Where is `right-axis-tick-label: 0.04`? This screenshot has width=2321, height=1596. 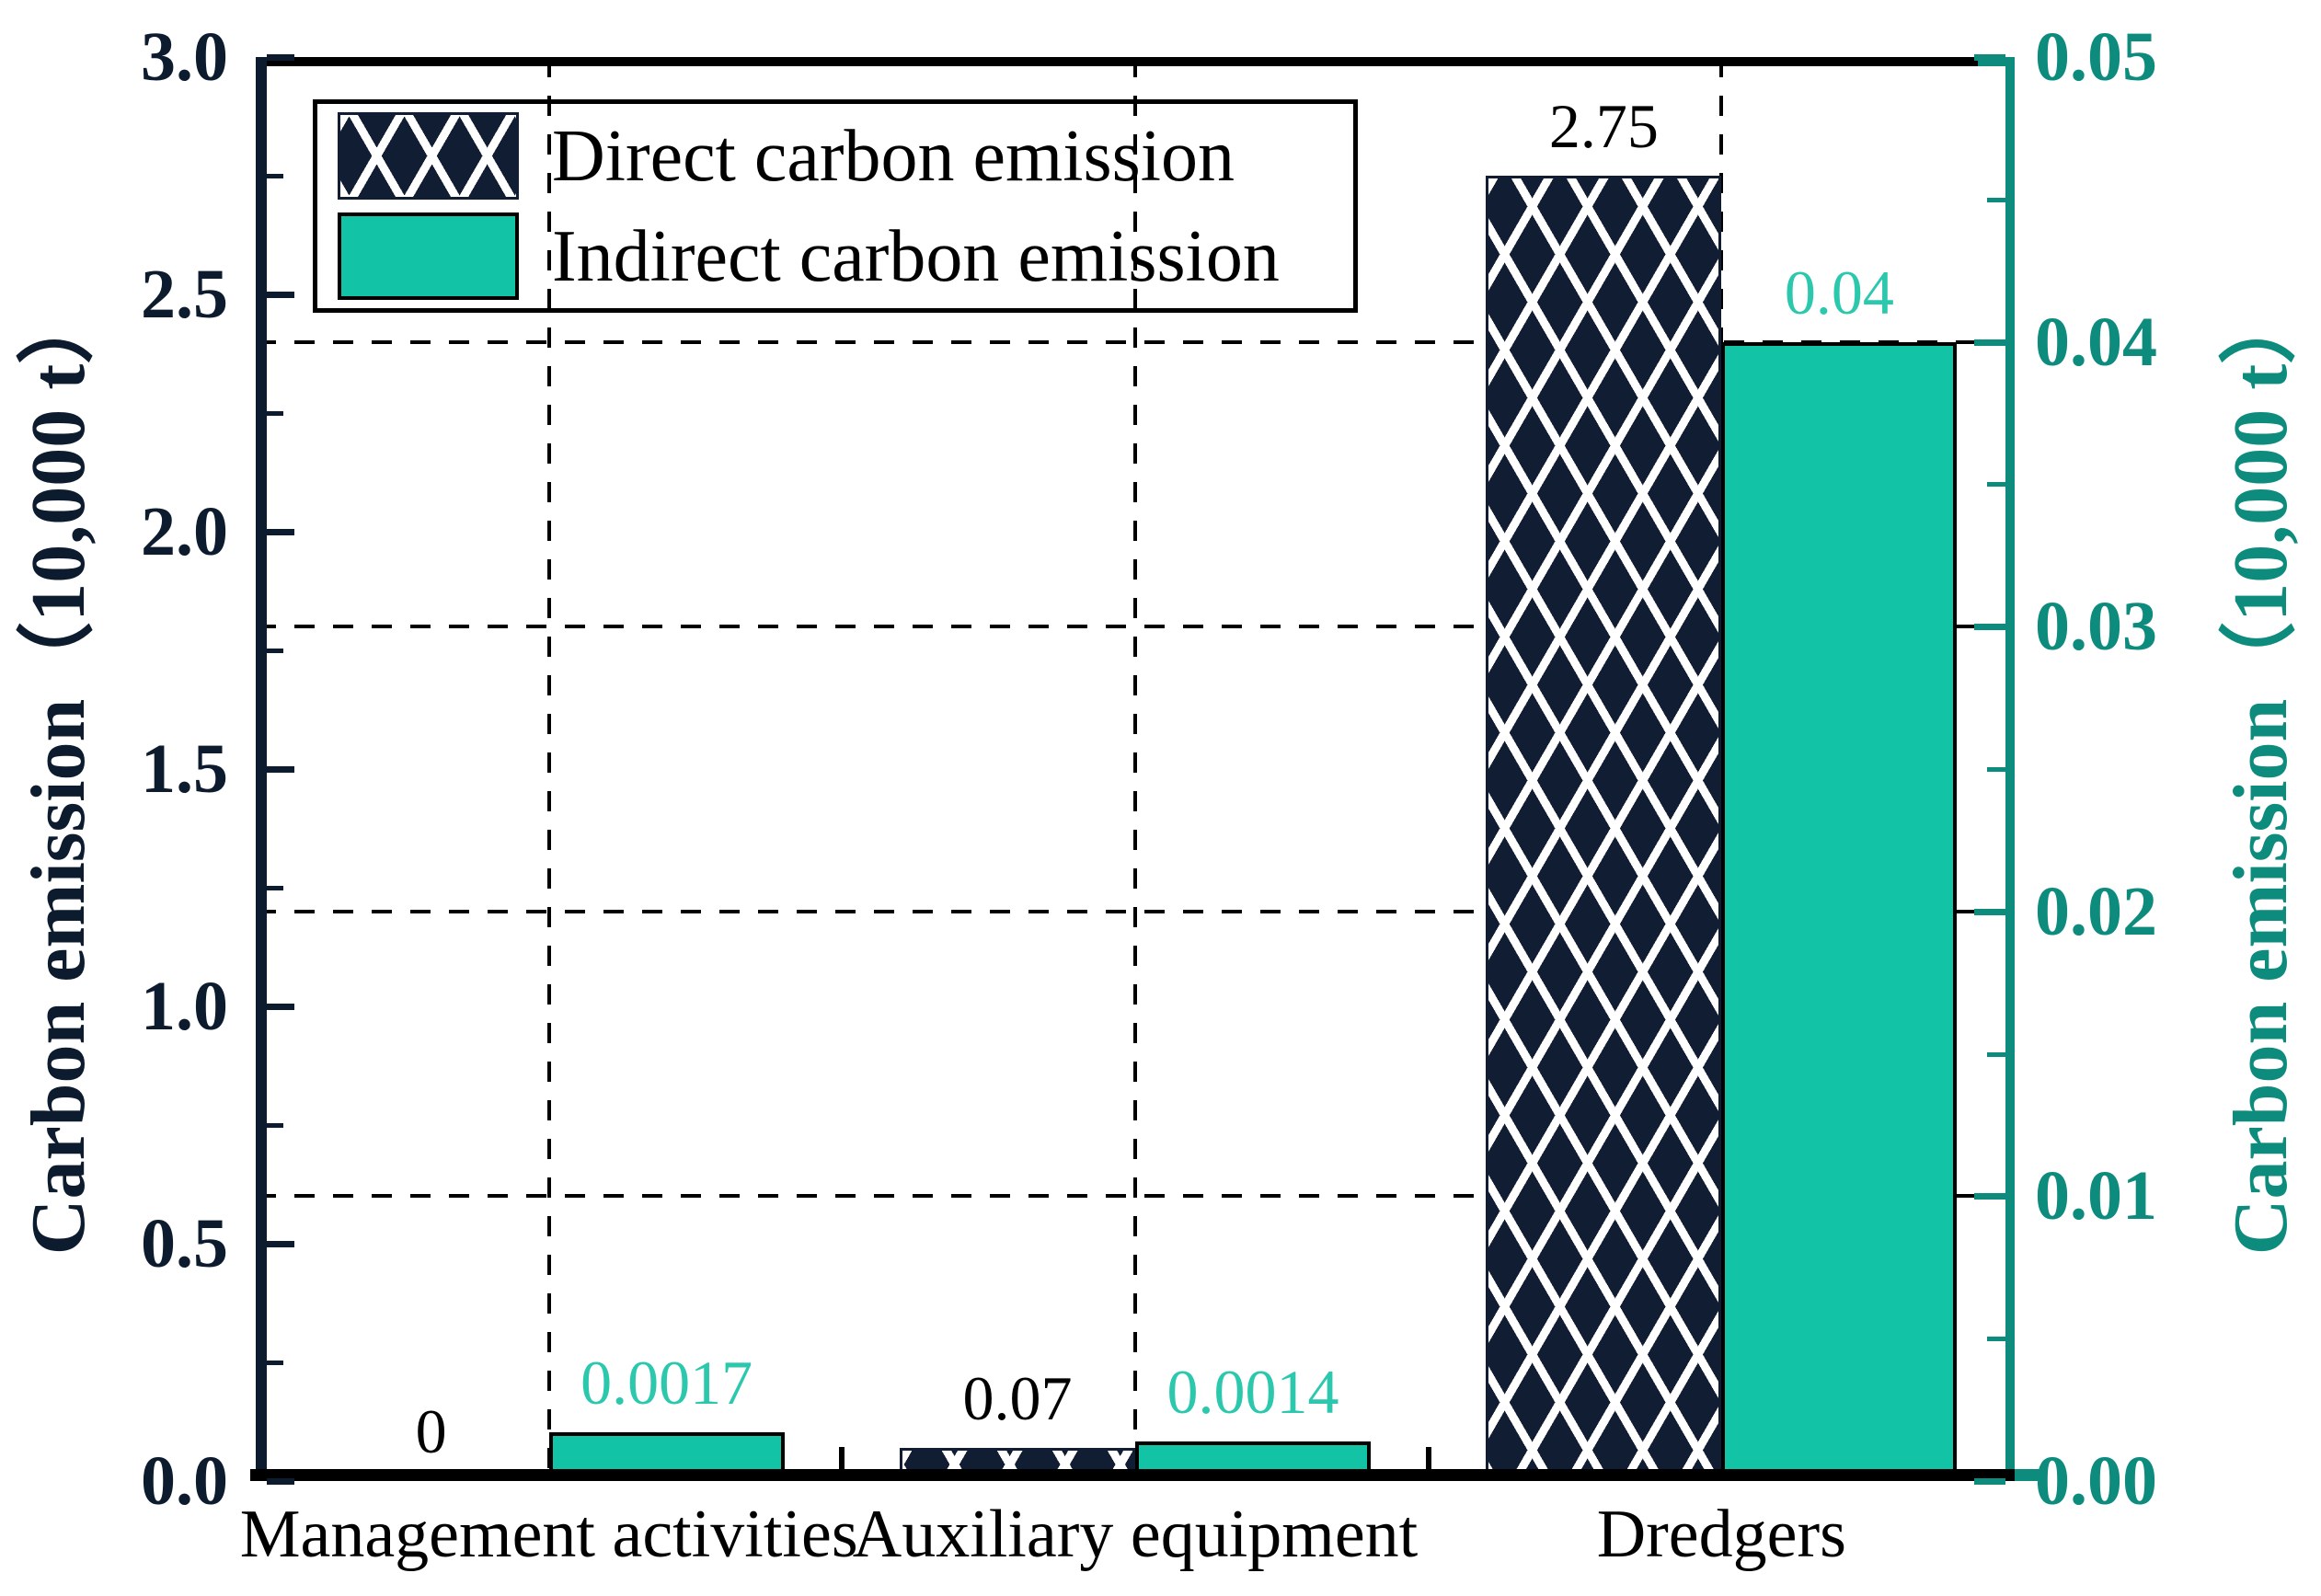
right-axis-tick-label: 0.04 is located at coordinates (2096, 342).